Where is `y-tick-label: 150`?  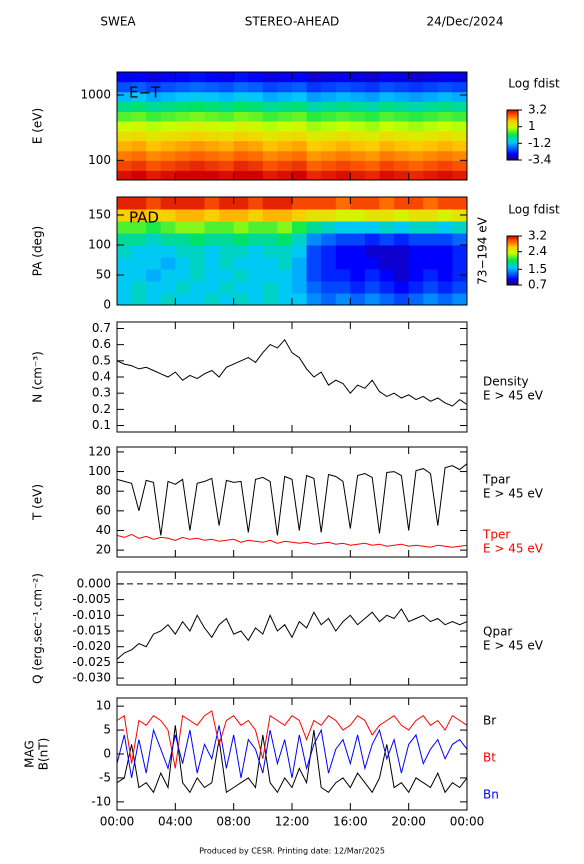 y-tick-label: 150 is located at coordinates (99, 215).